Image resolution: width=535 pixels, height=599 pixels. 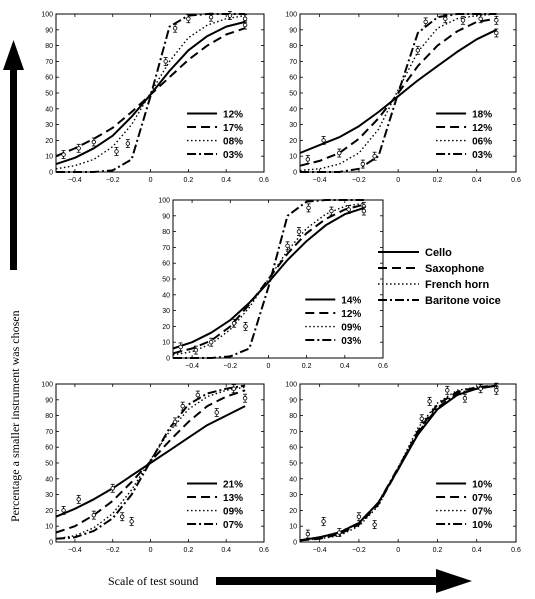 I want to click on panel-legend-label: 06%, so click(x=482, y=142).